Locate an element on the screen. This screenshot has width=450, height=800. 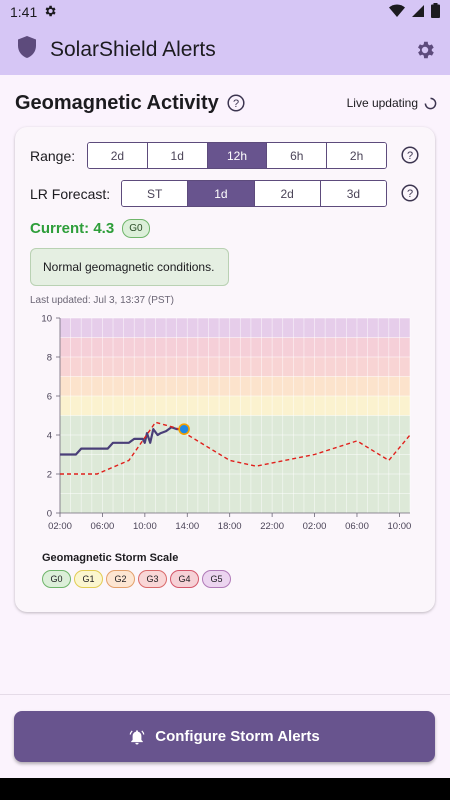
scale-chip-g5: G5 is located at coordinates (216, 579).